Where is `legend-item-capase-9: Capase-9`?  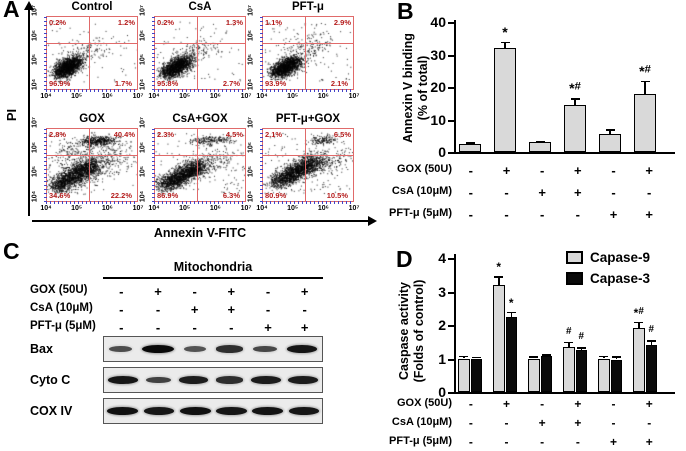 legend-item-capase-9: Capase-9 is located at coordinates (608, 257).